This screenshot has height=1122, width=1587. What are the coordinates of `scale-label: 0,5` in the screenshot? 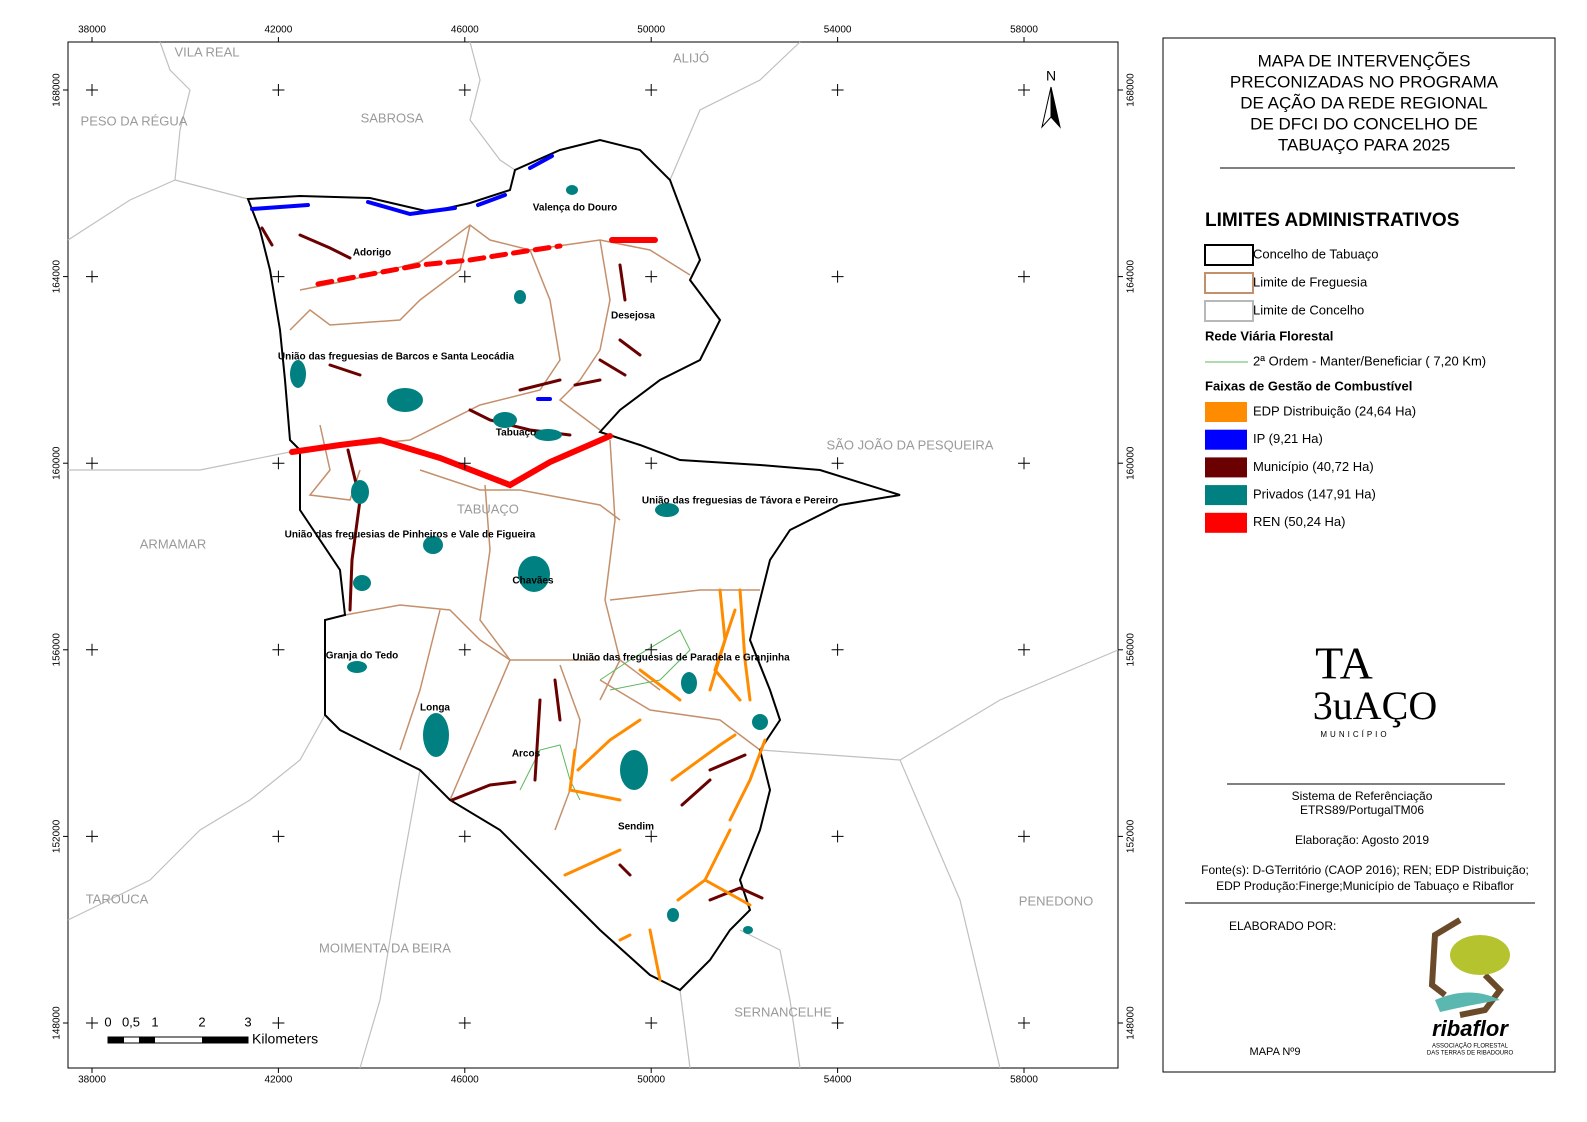 It's located at (131, 1021).